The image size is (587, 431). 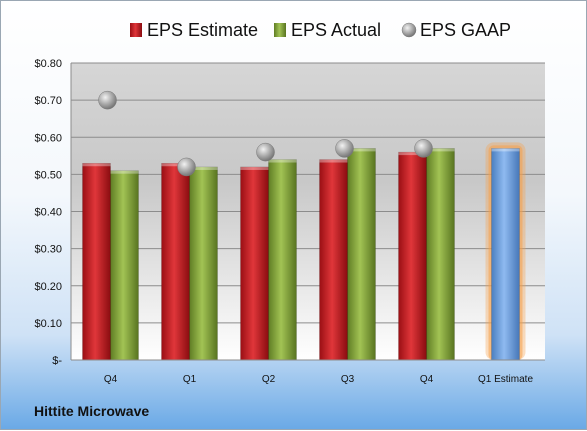 I want to click on y-tick-label: $0.40, so click(x=48, y=213).